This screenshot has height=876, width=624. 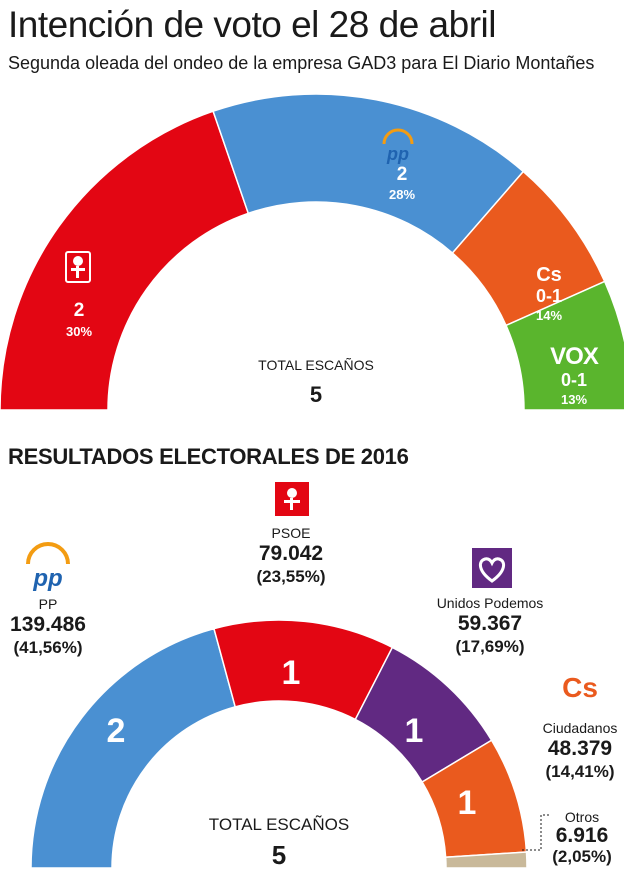 What do you see at coordinates (580, 771) in the screenshot?
I see `c2-cs-percent: (14,41%)` at bounding box center [580, 771].